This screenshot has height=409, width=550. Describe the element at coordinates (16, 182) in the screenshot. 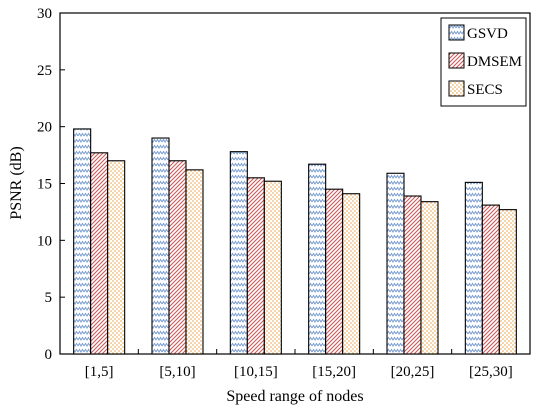

I see `y-axis-title: PSNR (dB)` at that location.